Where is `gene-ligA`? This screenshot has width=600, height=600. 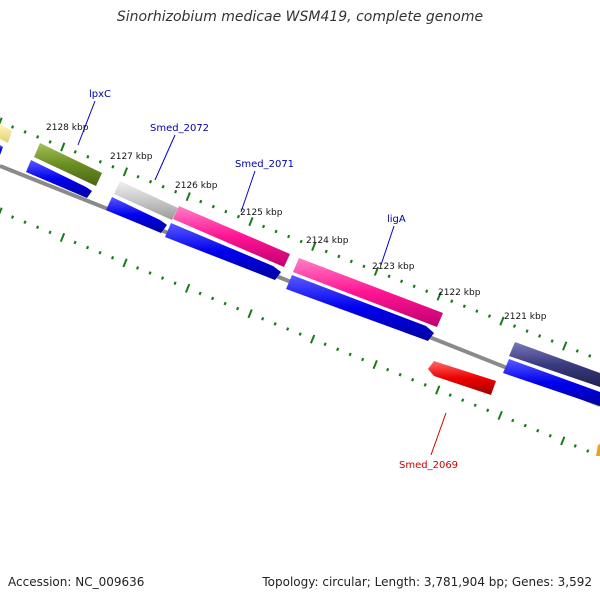
gene-ligA is located at coordinates (368, 292).